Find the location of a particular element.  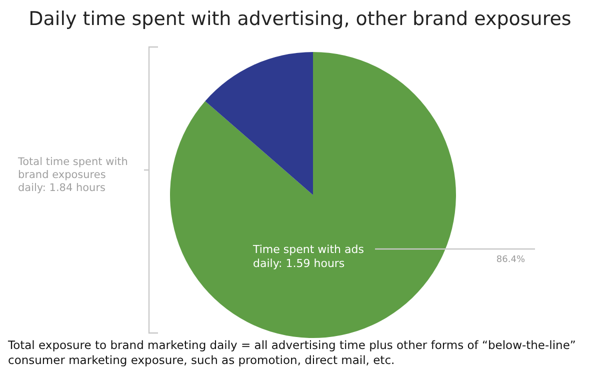

pie-slice is located at coordinates (259, 123).